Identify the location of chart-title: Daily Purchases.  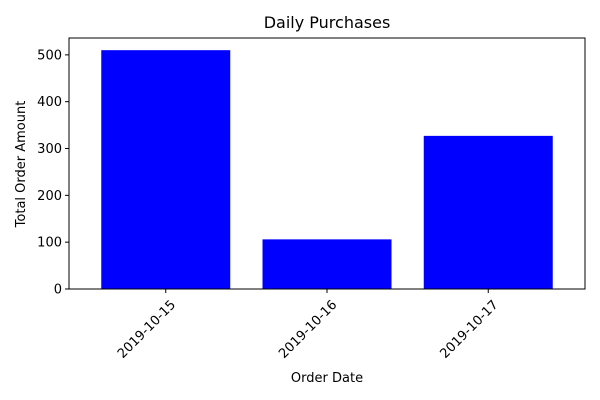
(327, 22).